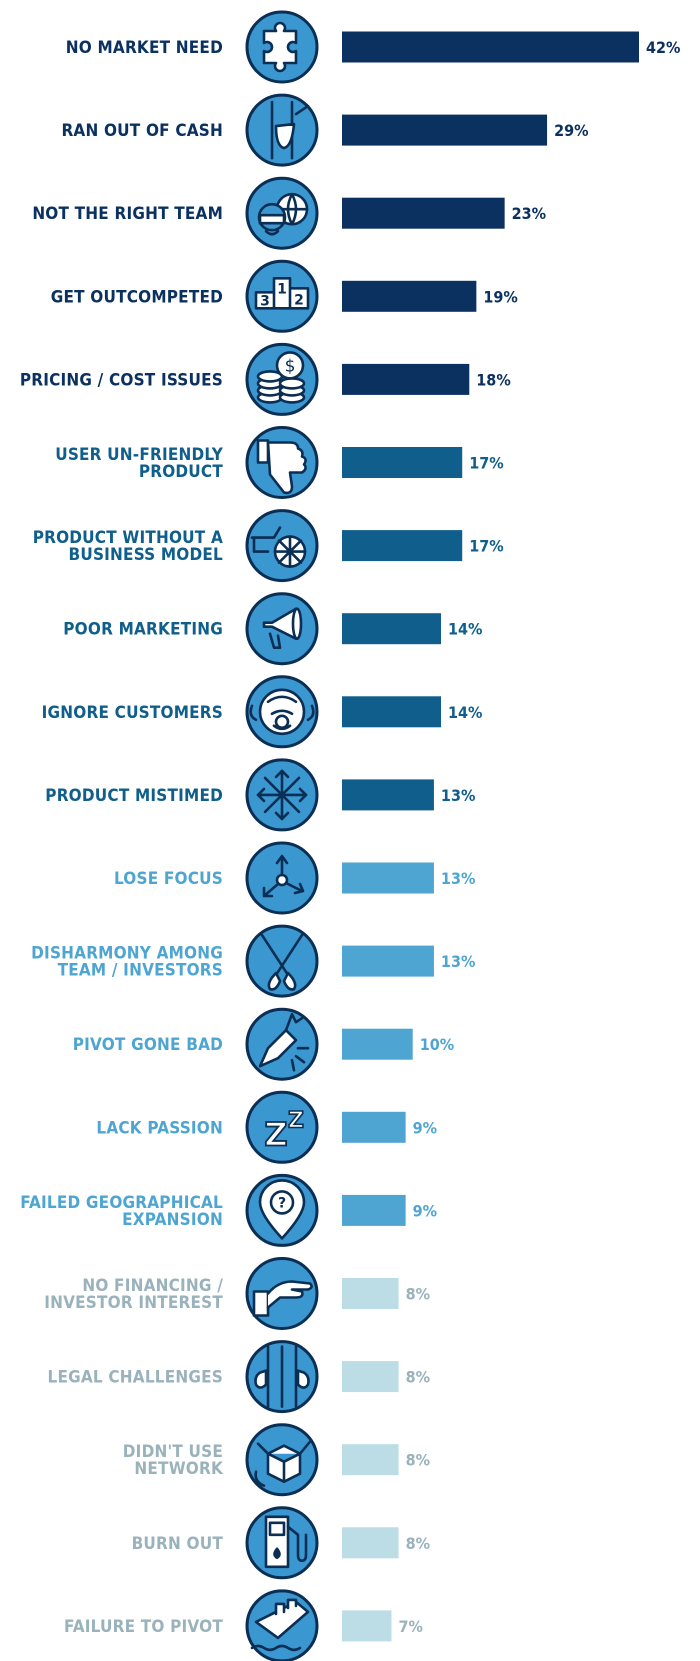  What do you see at coordinates (143, 630) in the screenshot?
I see `category-label: POOR MARKETING` at bounding box center [143, 630].